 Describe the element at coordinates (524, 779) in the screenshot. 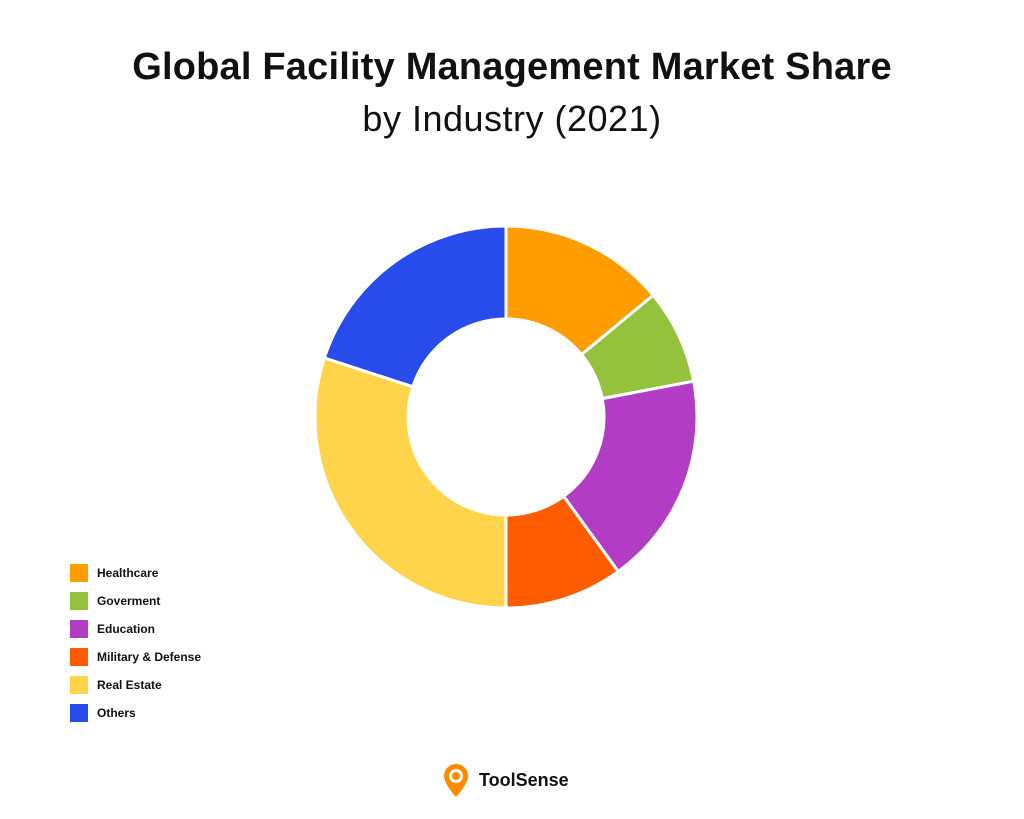

I see `brand-name: ToolSense` at that location.